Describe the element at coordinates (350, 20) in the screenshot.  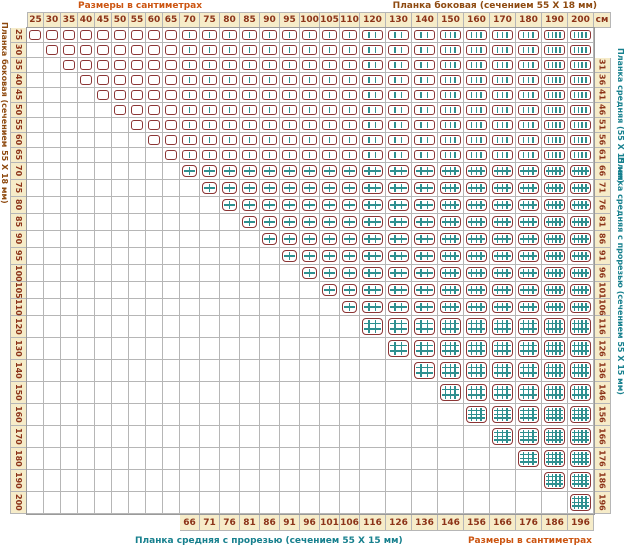
I see `col-header-cell: 110` at that location.